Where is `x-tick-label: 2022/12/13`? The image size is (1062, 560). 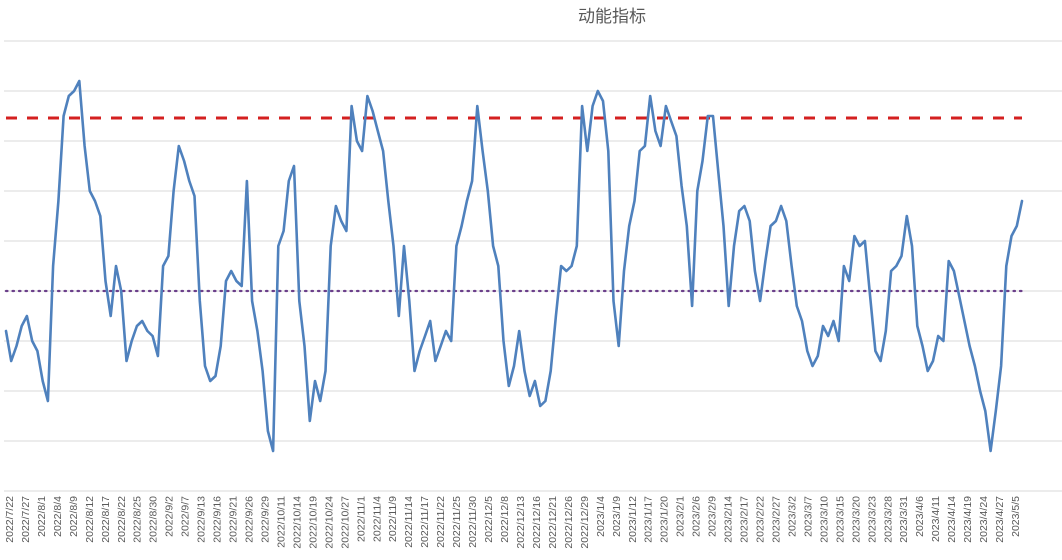
x-tick-label: 2022/12/13 is located at coordinates (521, 522).